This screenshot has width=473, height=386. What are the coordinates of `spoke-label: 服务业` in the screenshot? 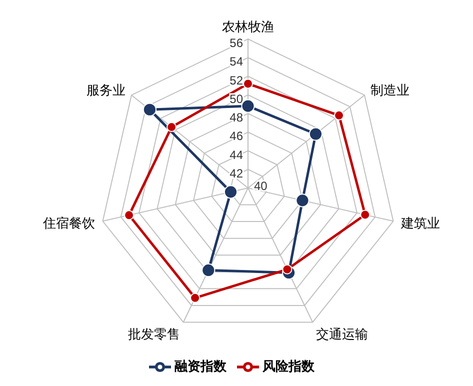 It's located at (106, 90).